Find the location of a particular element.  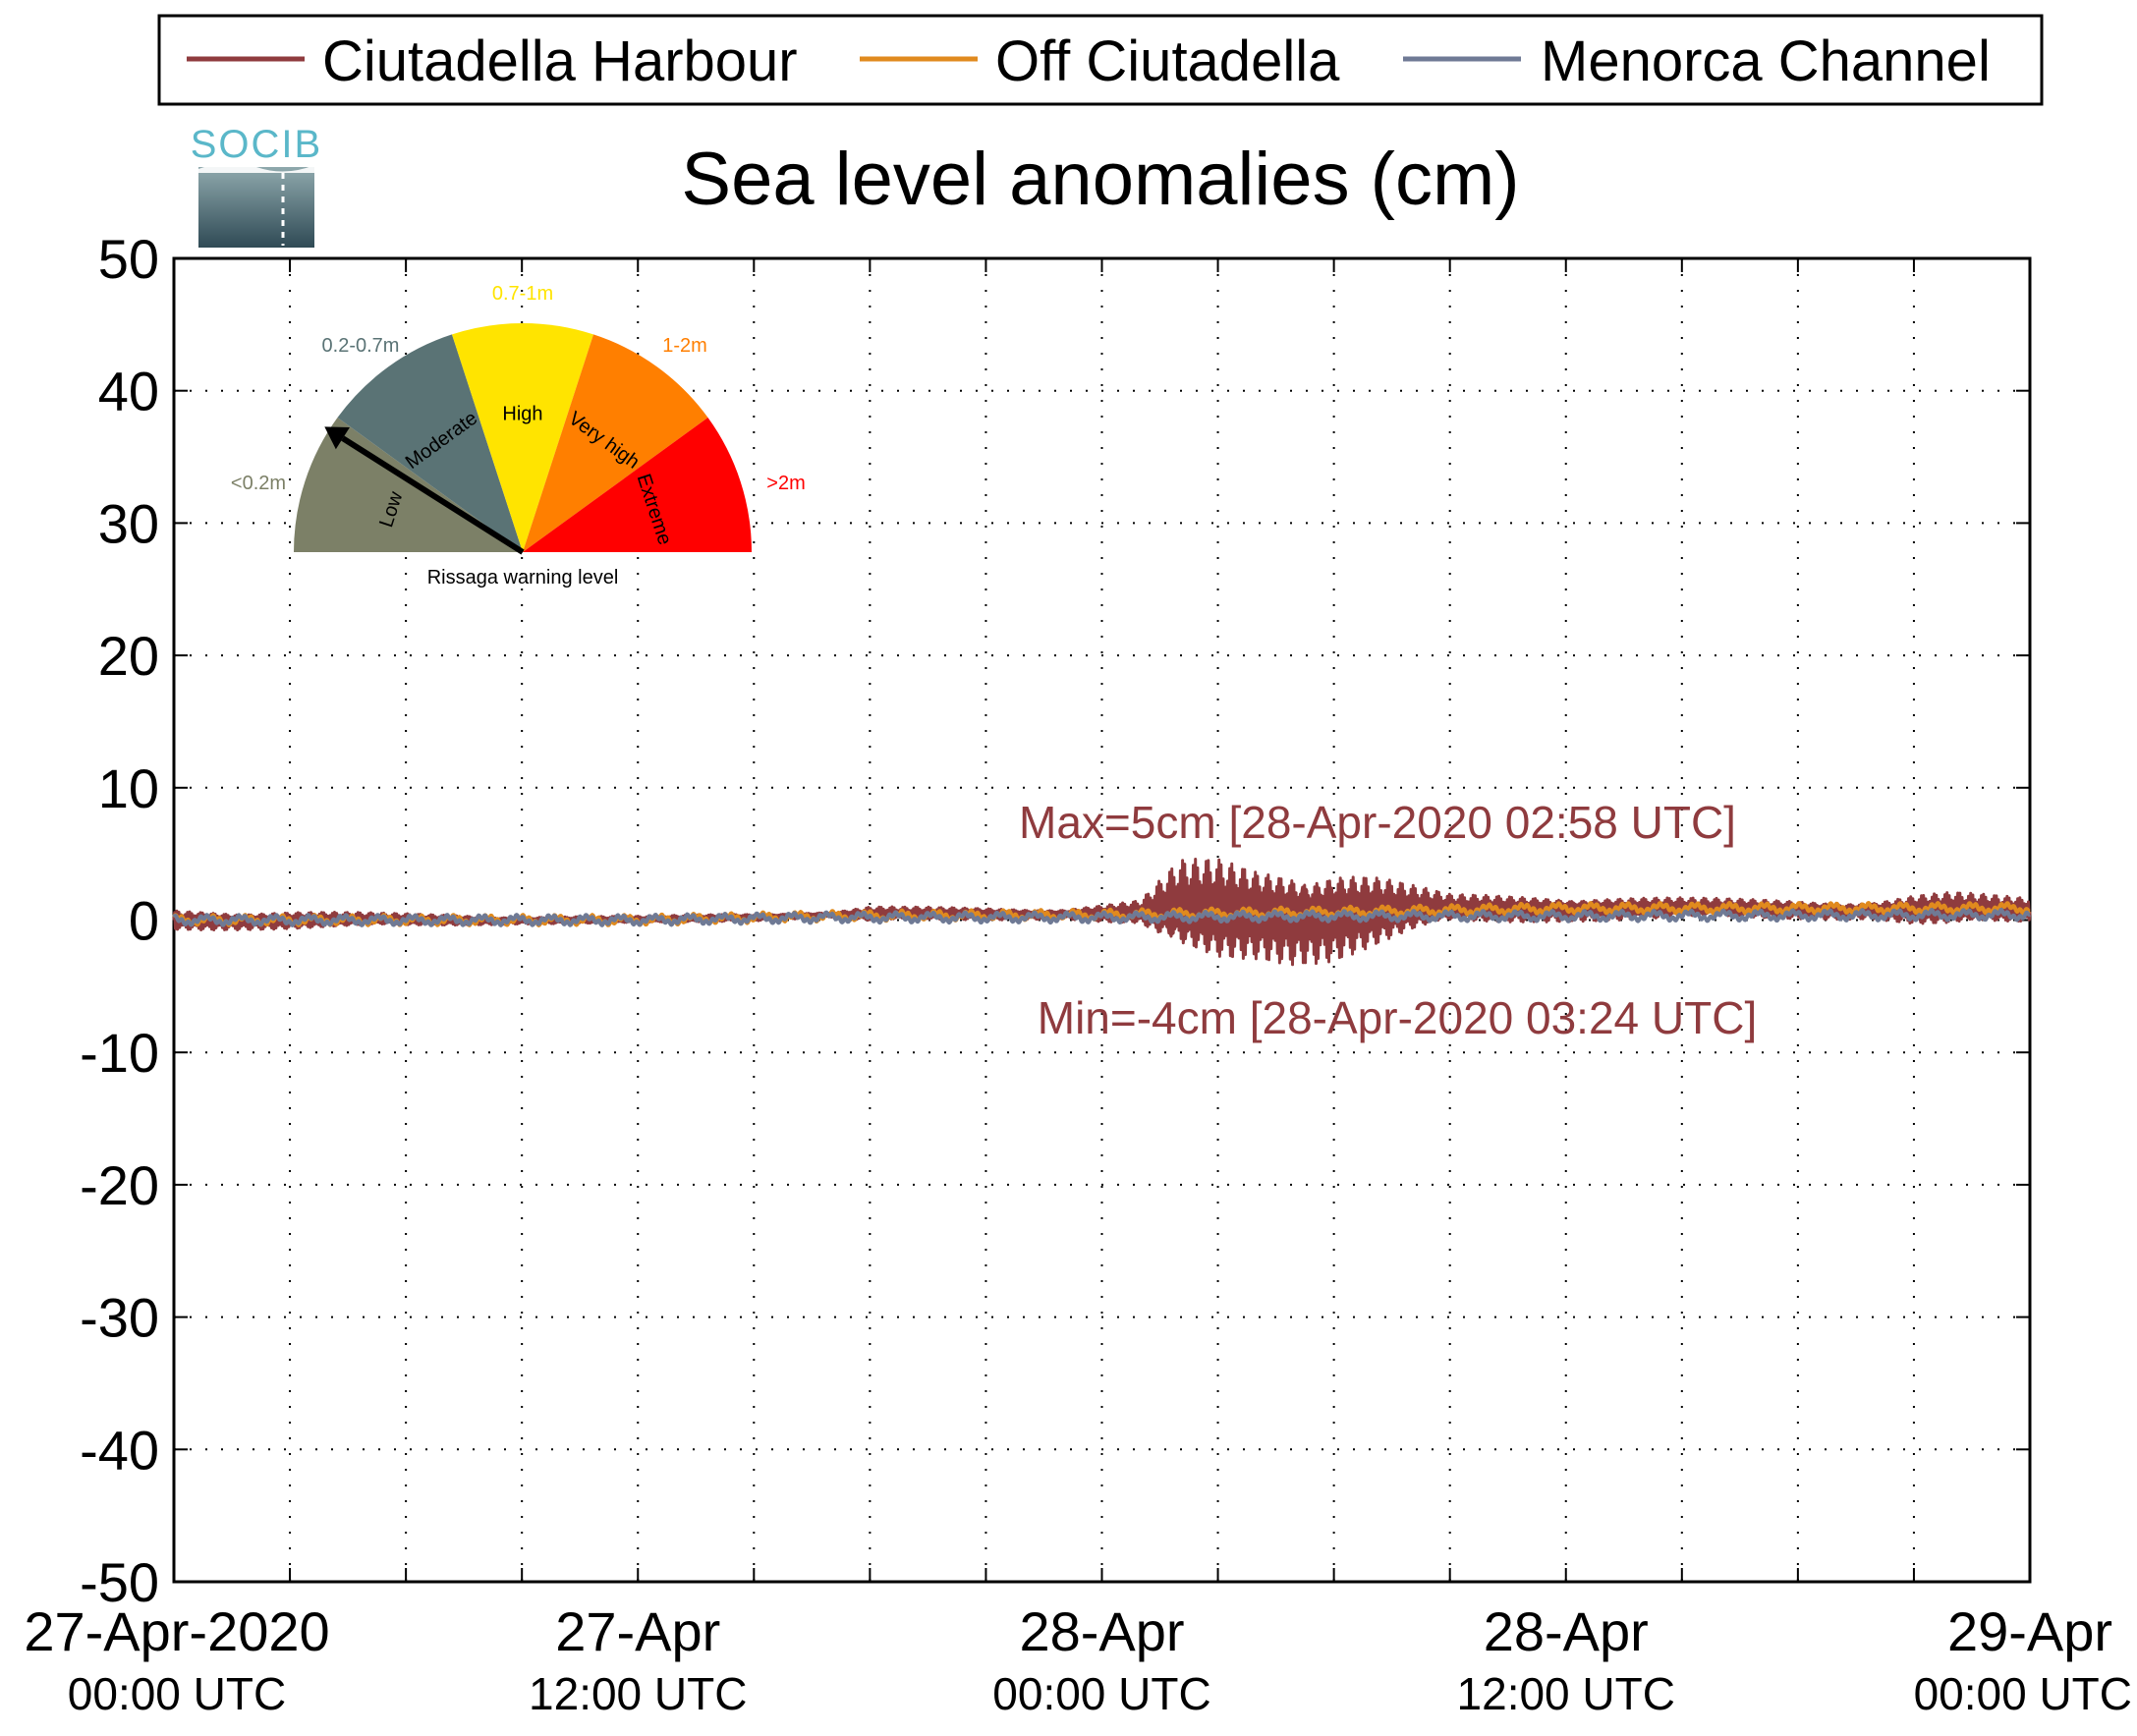

x-tick-label-date: 27-Apr-2020 is located at coordinates (176, 1631).